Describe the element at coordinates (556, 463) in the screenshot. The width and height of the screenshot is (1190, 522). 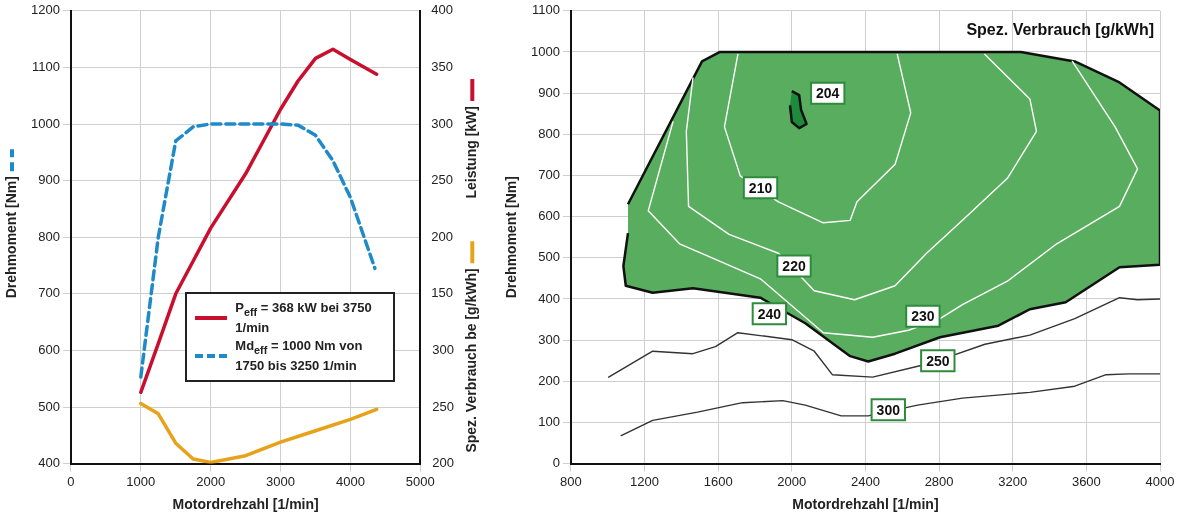
I see `y-tick-label: 0` at that location.